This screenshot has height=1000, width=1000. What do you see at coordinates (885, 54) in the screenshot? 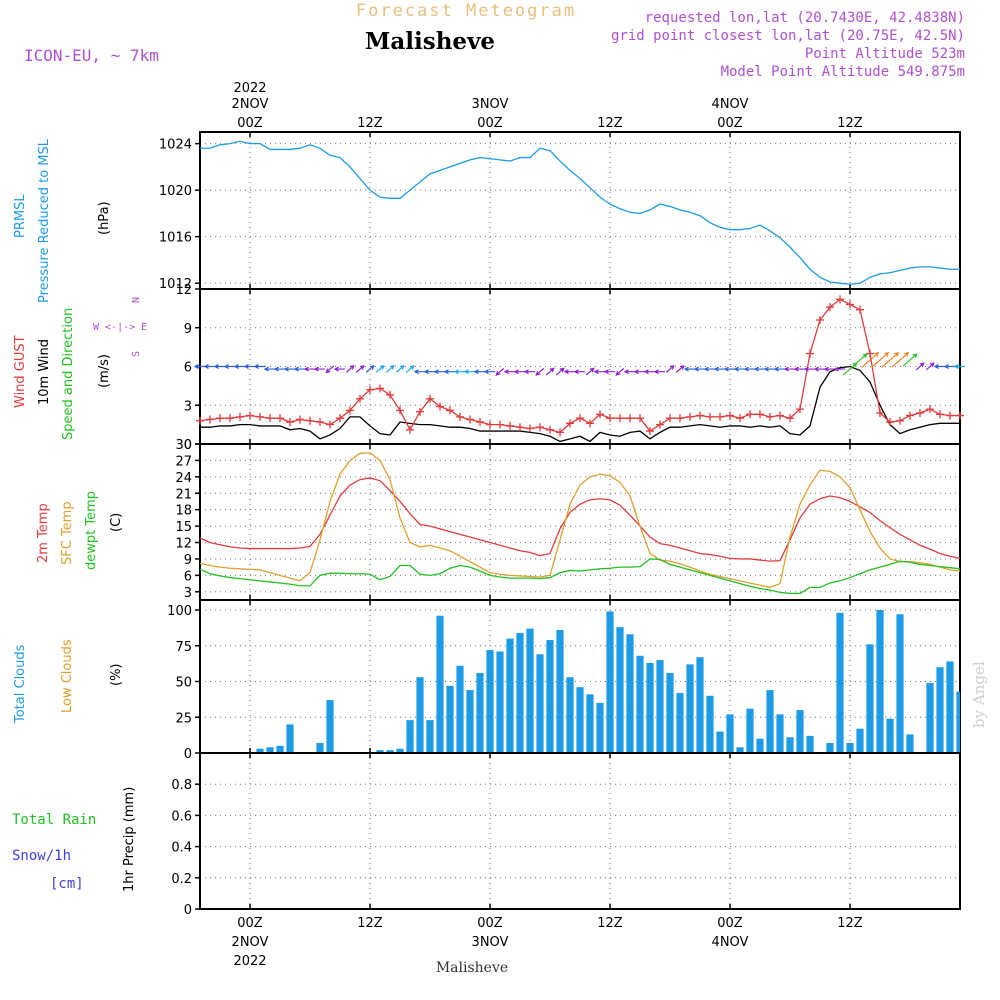
I see `point-altitude: Point Altitude 523m` at bounding box center [885, 54].